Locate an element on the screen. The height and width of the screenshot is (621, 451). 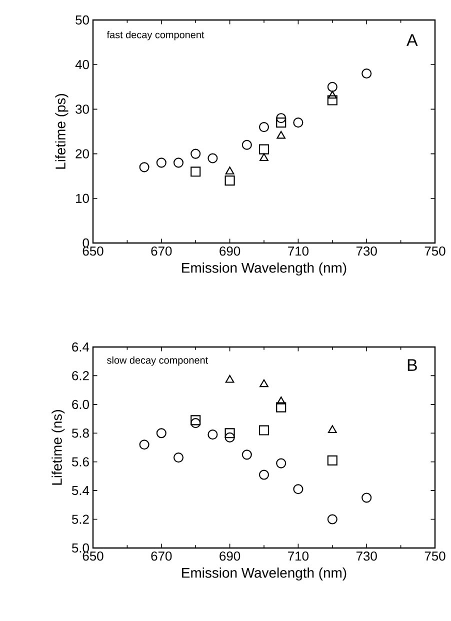
y-tick-label: 5.0 is located at coordinates (80, 548).